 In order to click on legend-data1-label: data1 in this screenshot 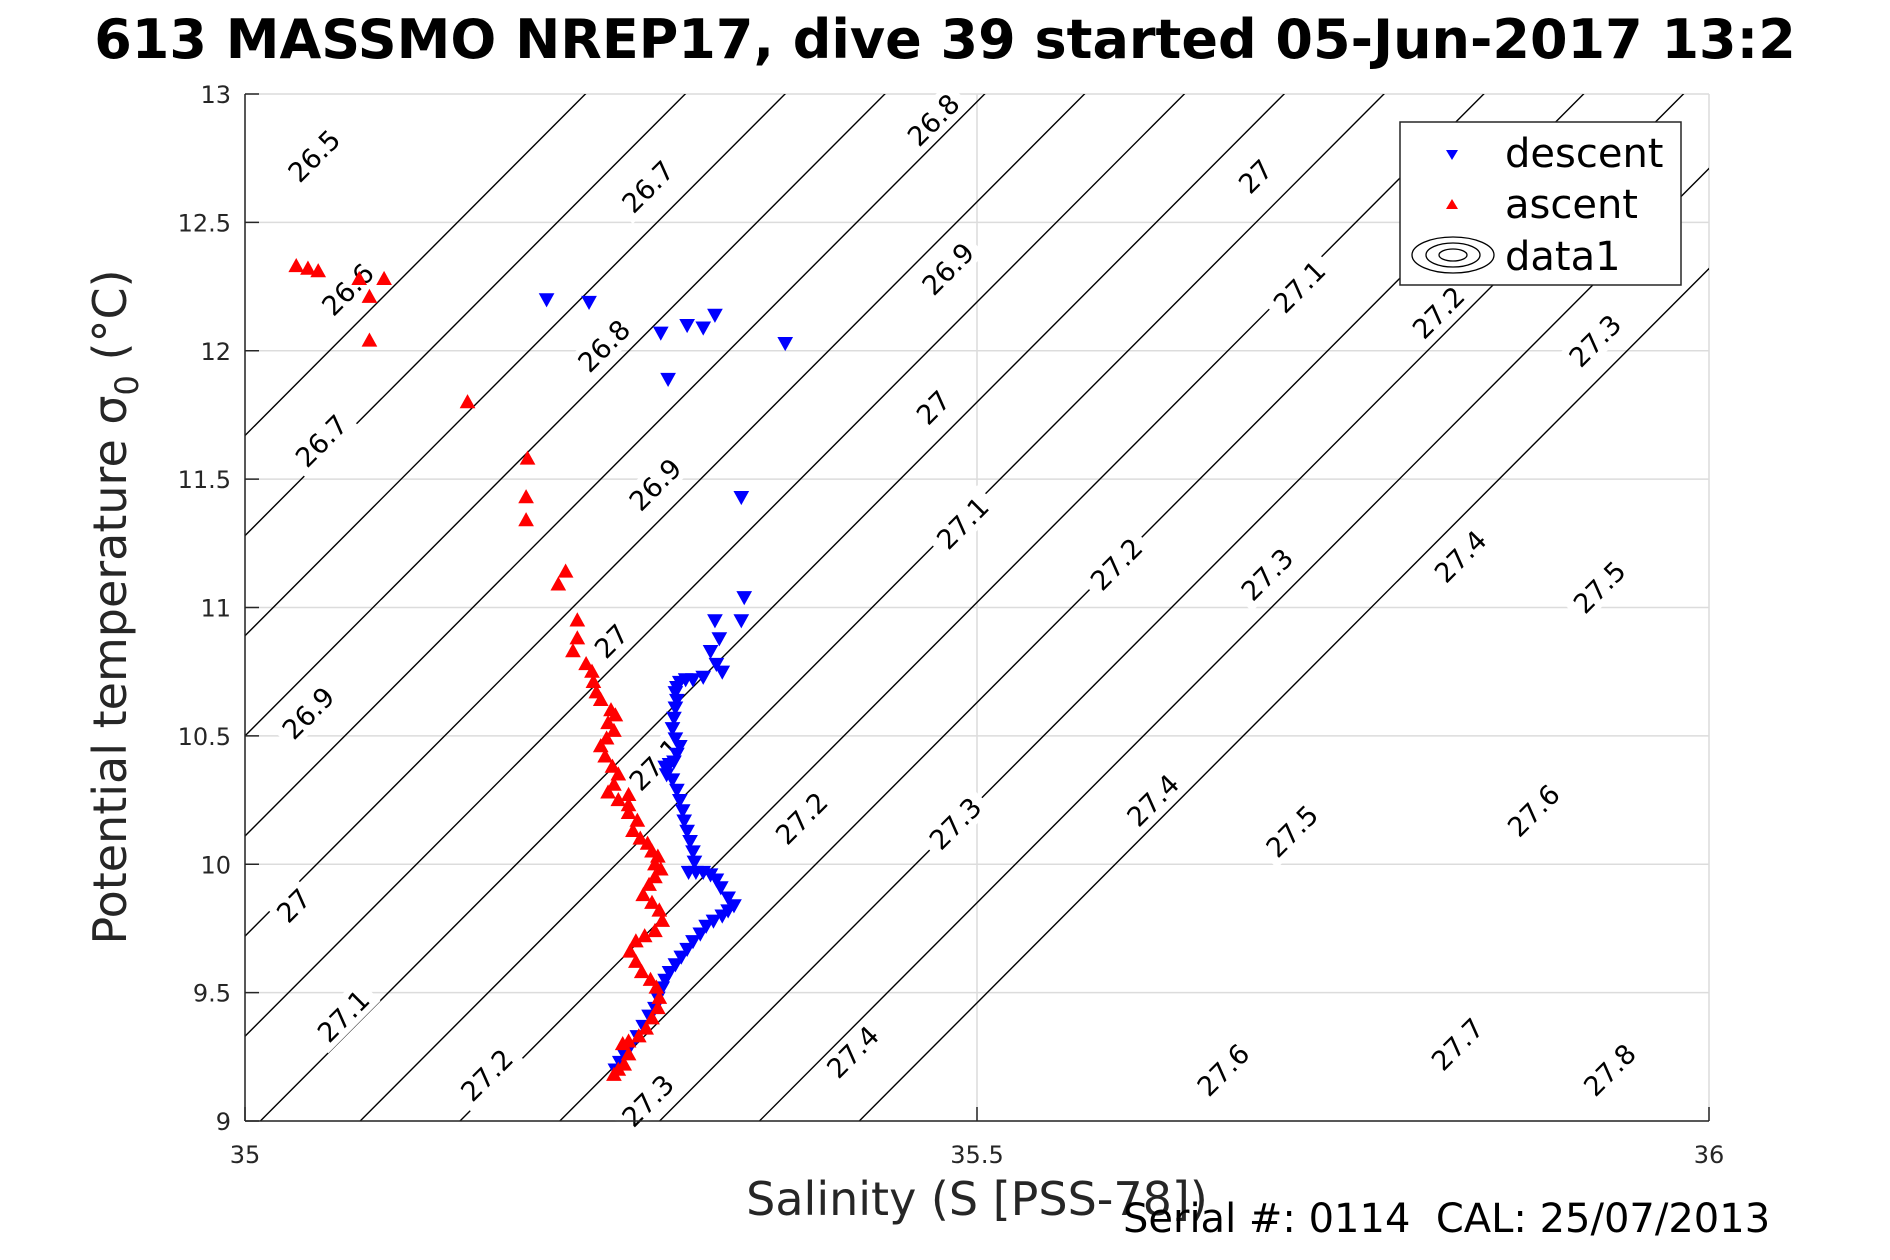, I will do `click(1563, 257)`.